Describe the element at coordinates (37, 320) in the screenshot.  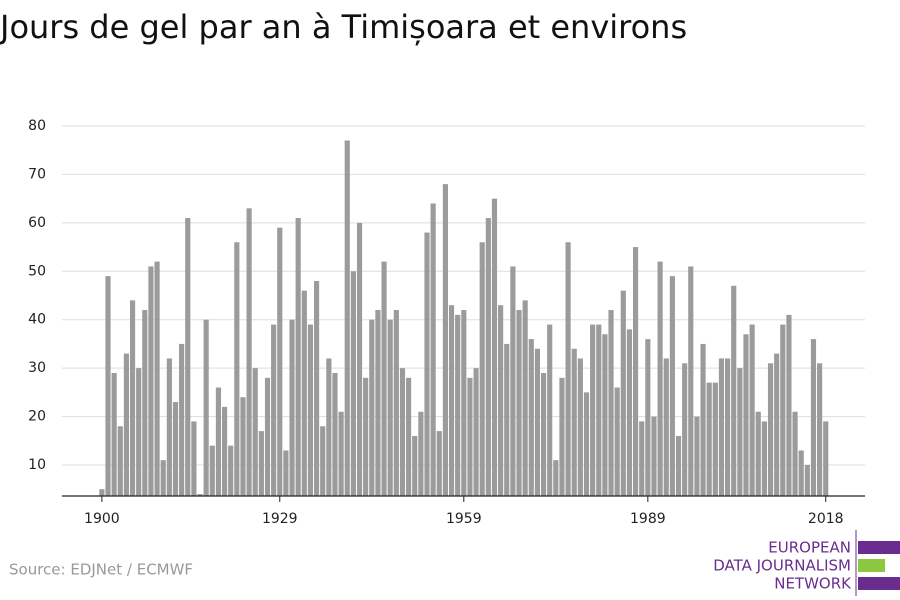
I see `y-tick-label: 40` at that location.